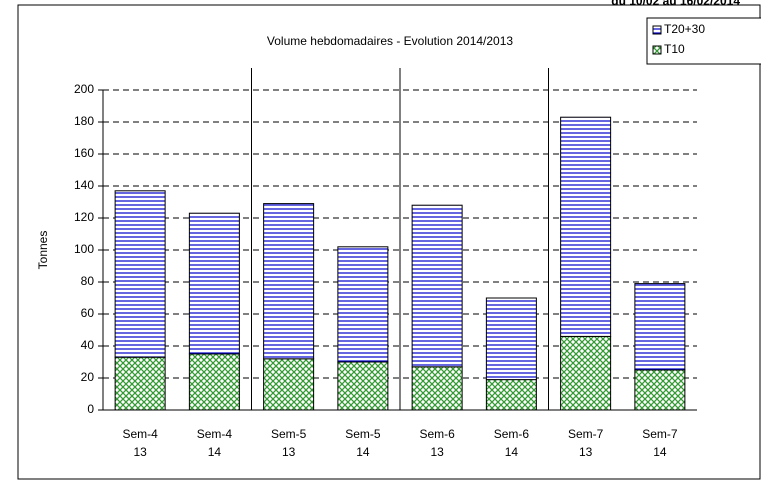  Describe the element at coordinates (84, 153) in the screenshot. I see `y-tick-label: 160` at that location.